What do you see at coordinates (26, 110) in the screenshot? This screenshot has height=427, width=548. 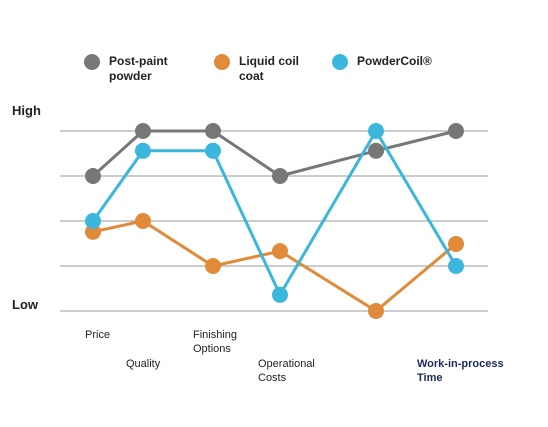 I see `y-tick-label: High` at bounding box center [26, 110].